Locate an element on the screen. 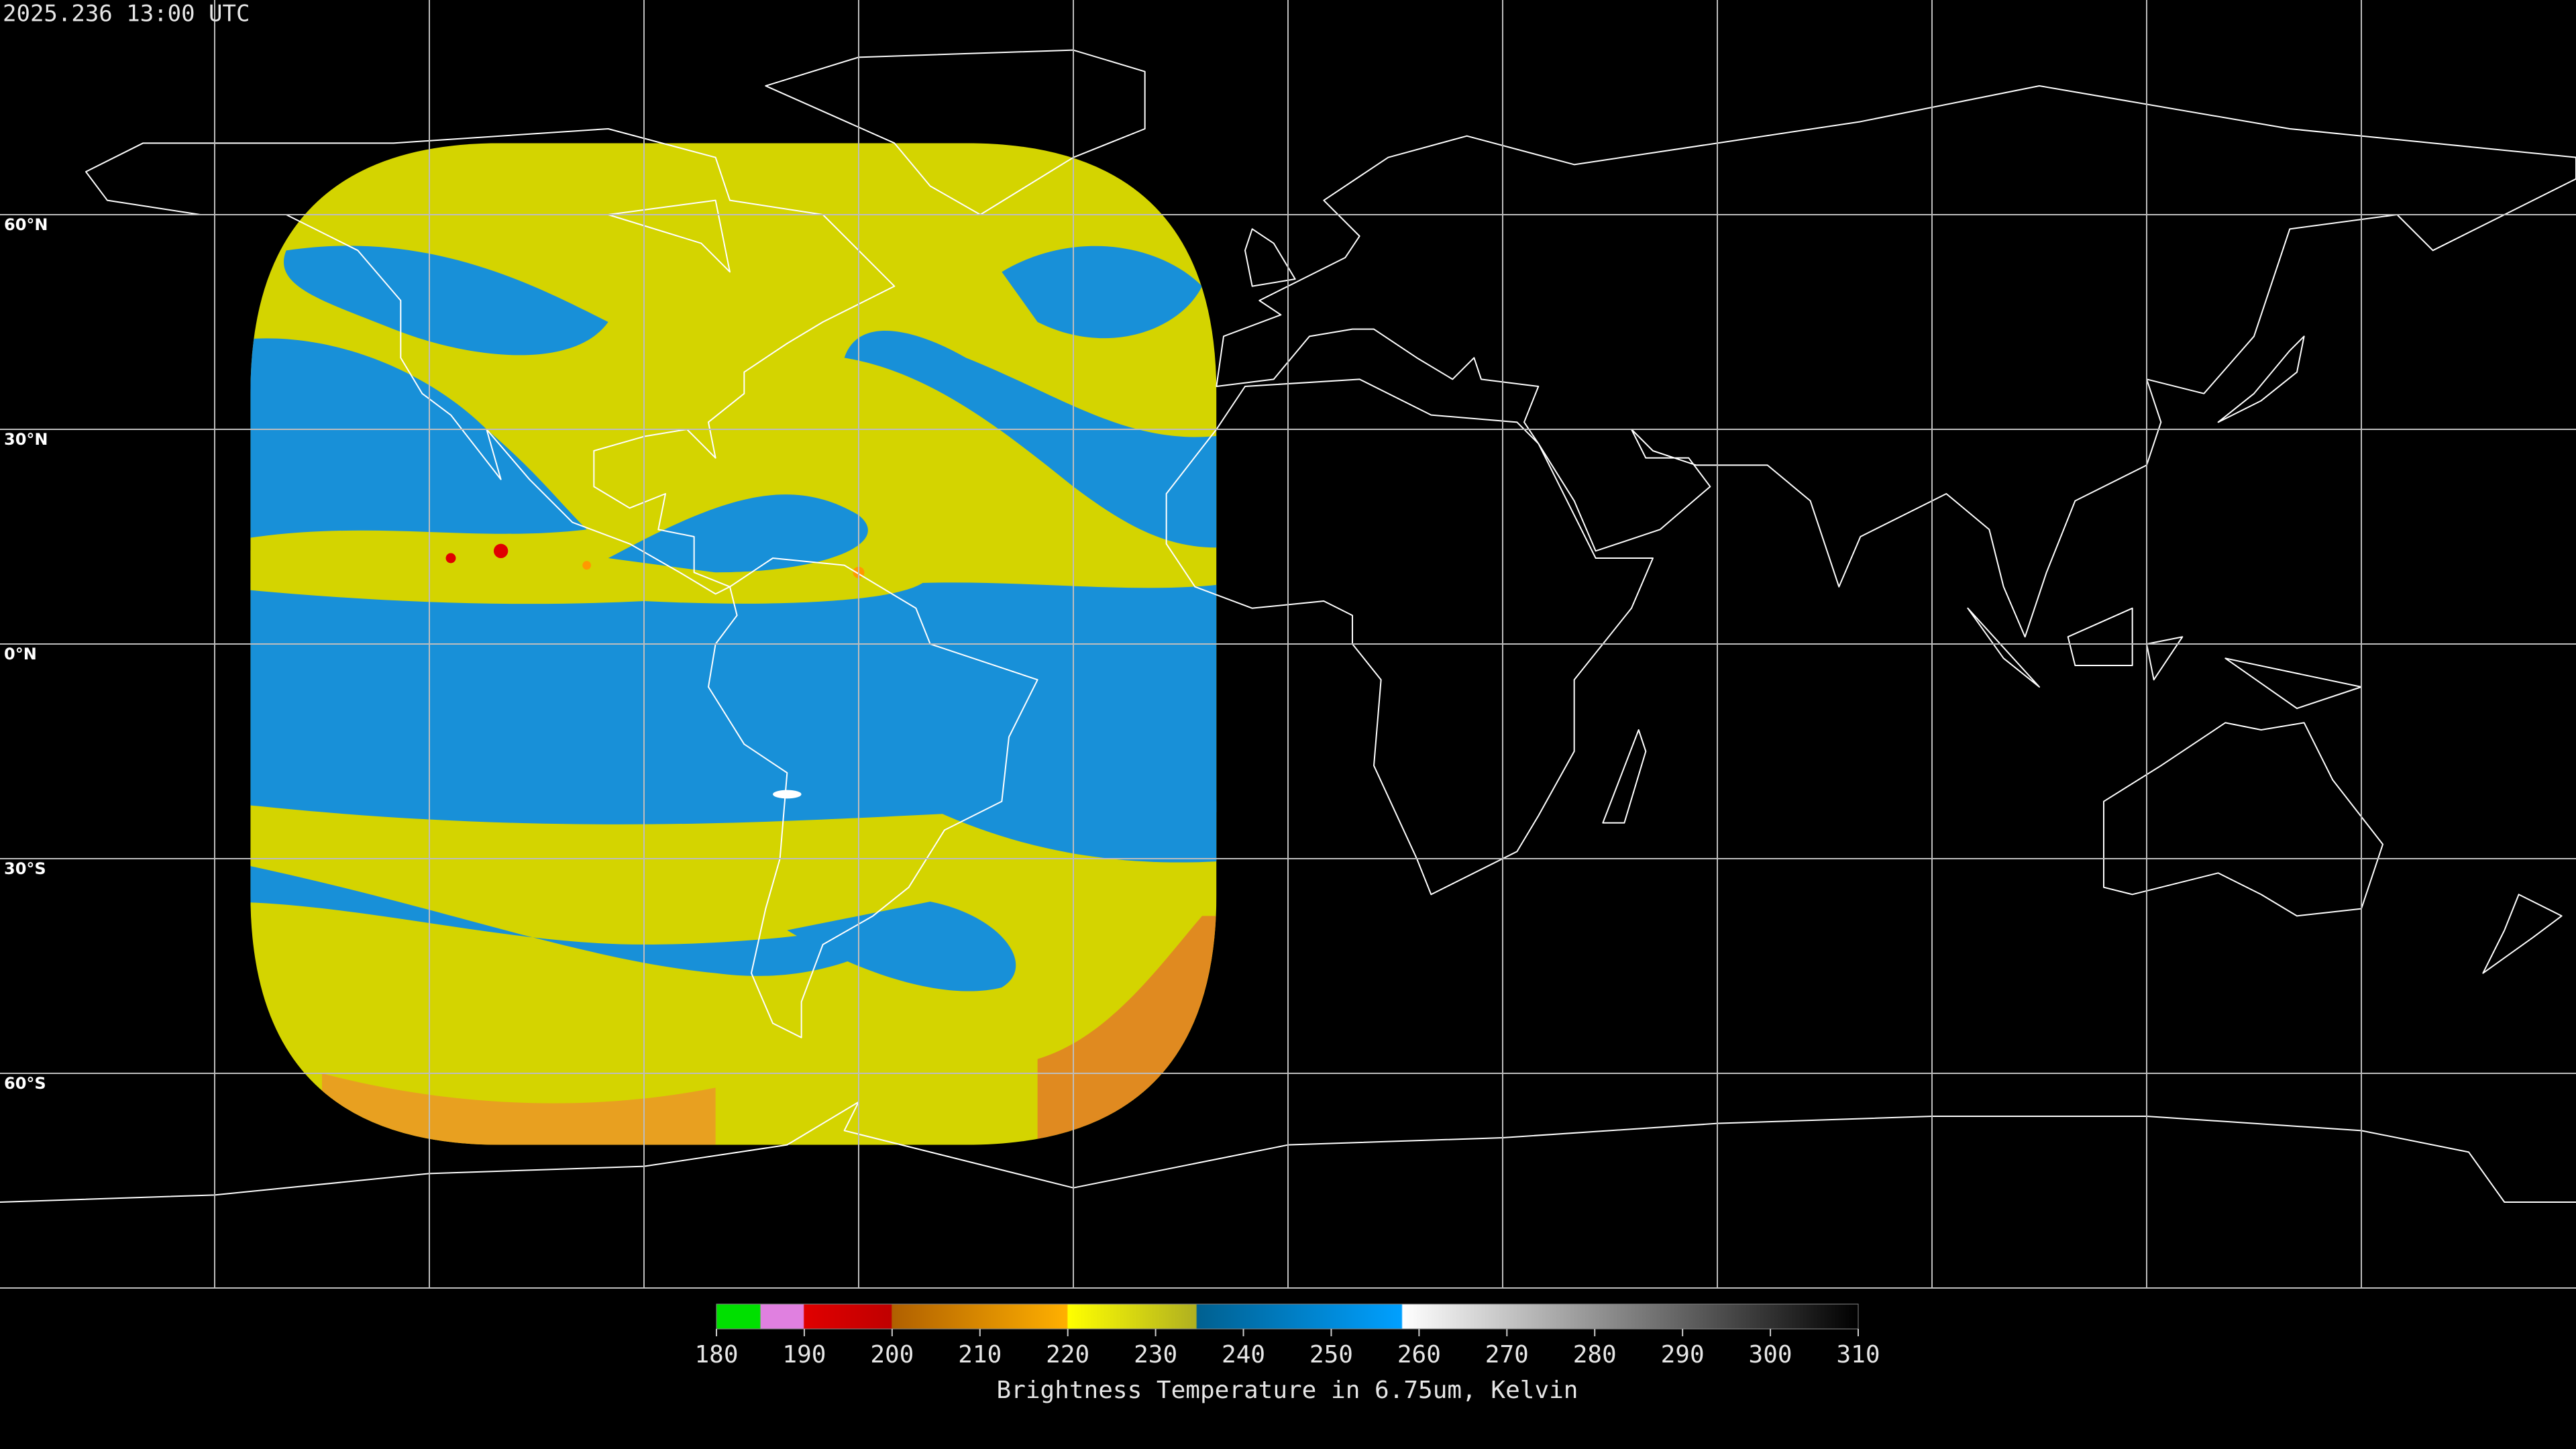 This screenshot has width=2576, height=1449. colorbar-tick-label: 310 is located at coordinates (1858, 1354).